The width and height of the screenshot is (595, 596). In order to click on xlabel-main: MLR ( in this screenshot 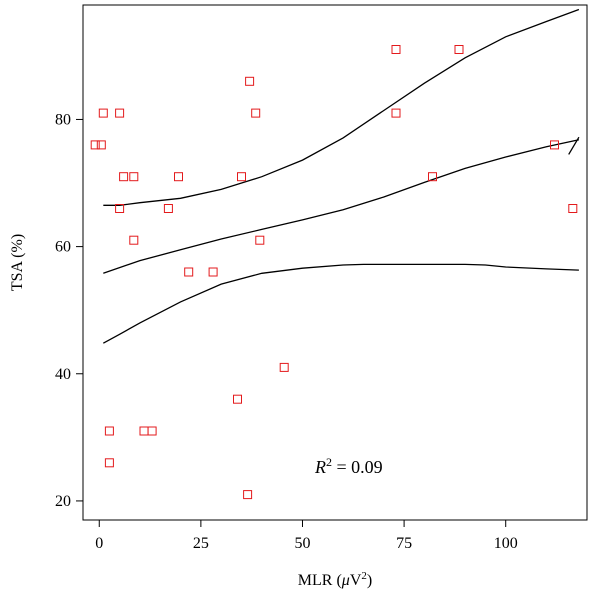, I will do `click(320, 580)`.